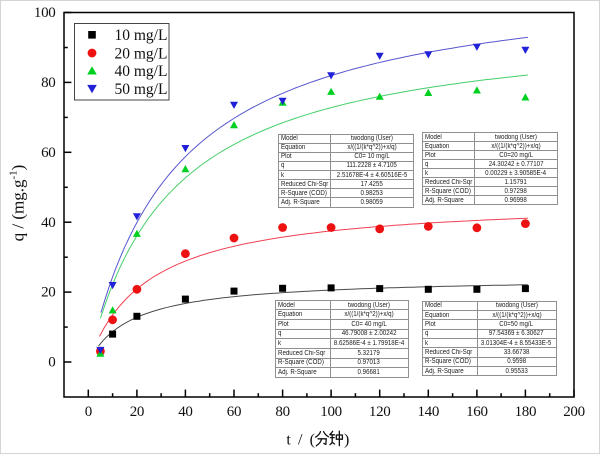  What do you see at coordinates (428, 412) in the screenshot?
I see `svg-text: 140` at bounding box center [428, 412].